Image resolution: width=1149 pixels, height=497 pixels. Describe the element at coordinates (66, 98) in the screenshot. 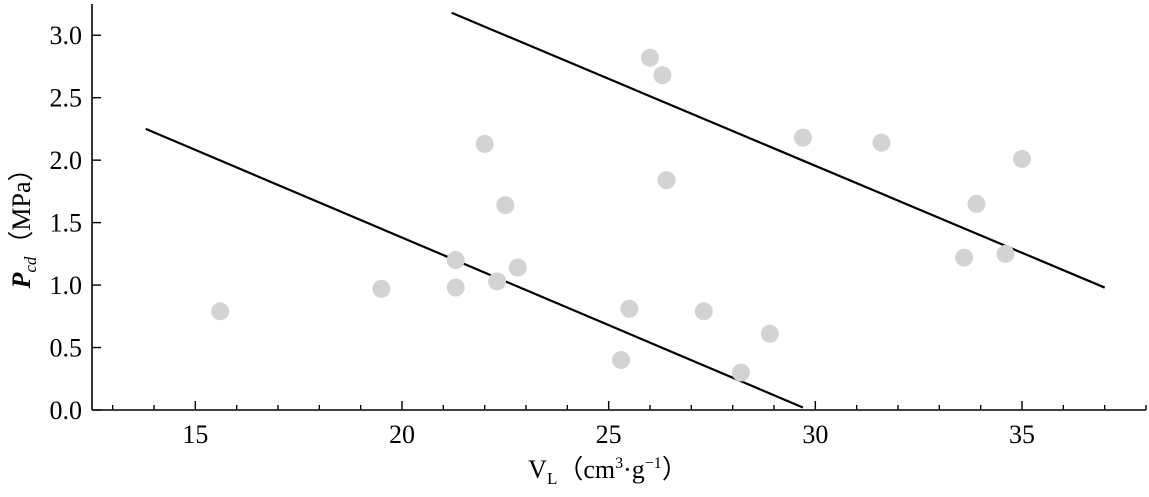

I see `y-tick-label: 2.5` at that location.